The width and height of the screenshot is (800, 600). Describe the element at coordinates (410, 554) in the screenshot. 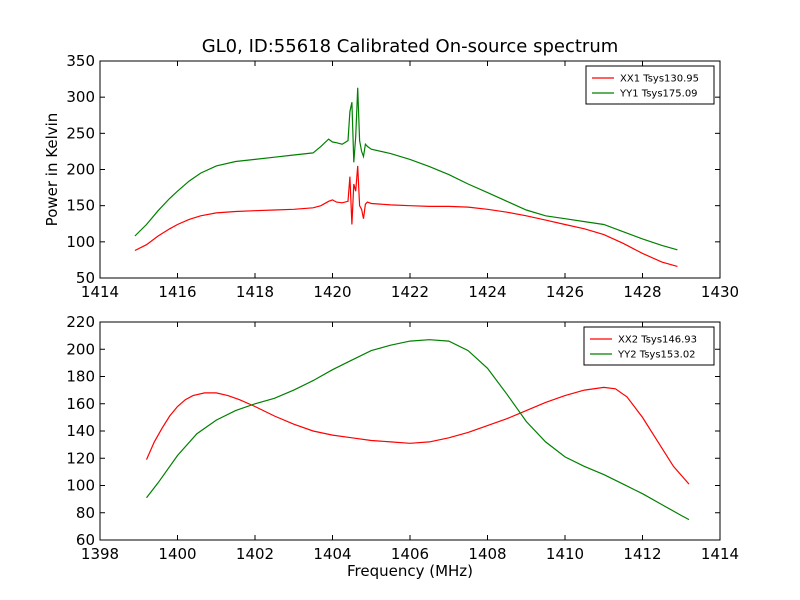

I see `x-tick-label: 1406` at that location.